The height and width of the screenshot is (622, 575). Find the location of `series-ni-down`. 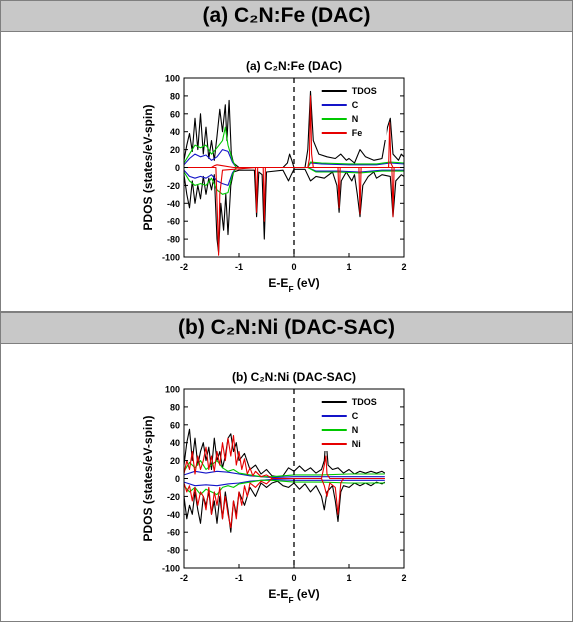

series-ni-down is located at coordinates (284, 503).